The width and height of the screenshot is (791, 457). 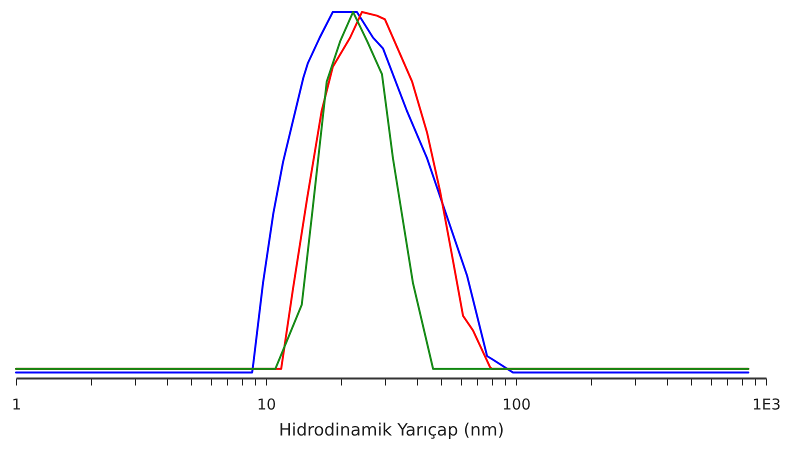 I want to click on x-tick-label: 10, so click(x=266, y=405).